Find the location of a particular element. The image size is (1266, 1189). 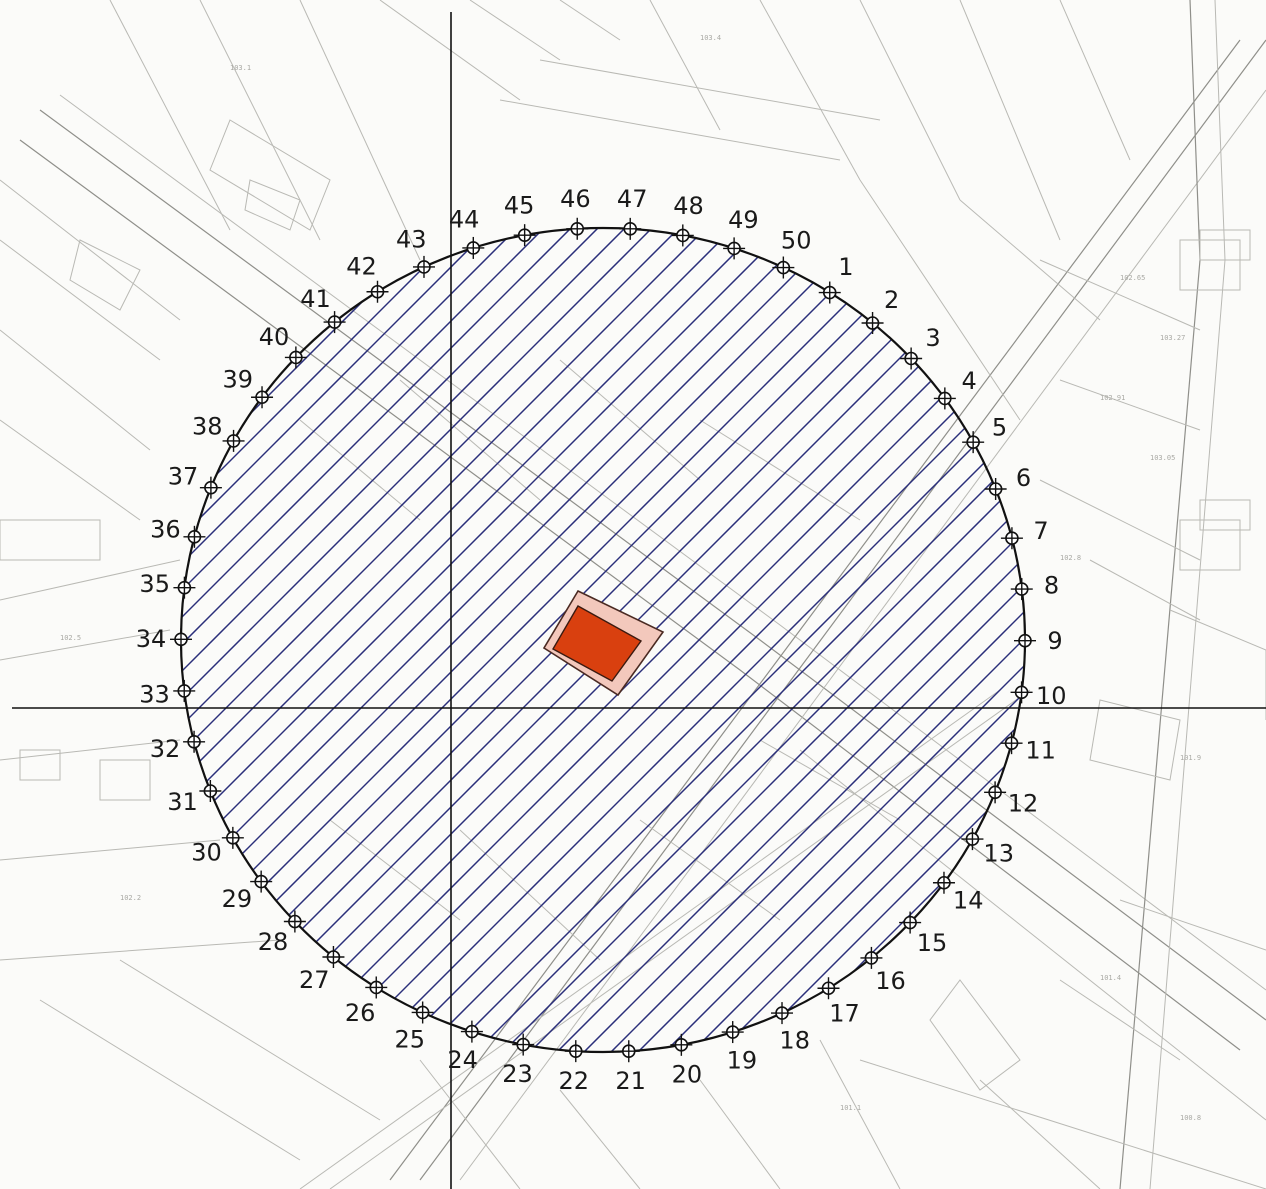

svg-text: 101.9 is located at coordinates (1190, 758).